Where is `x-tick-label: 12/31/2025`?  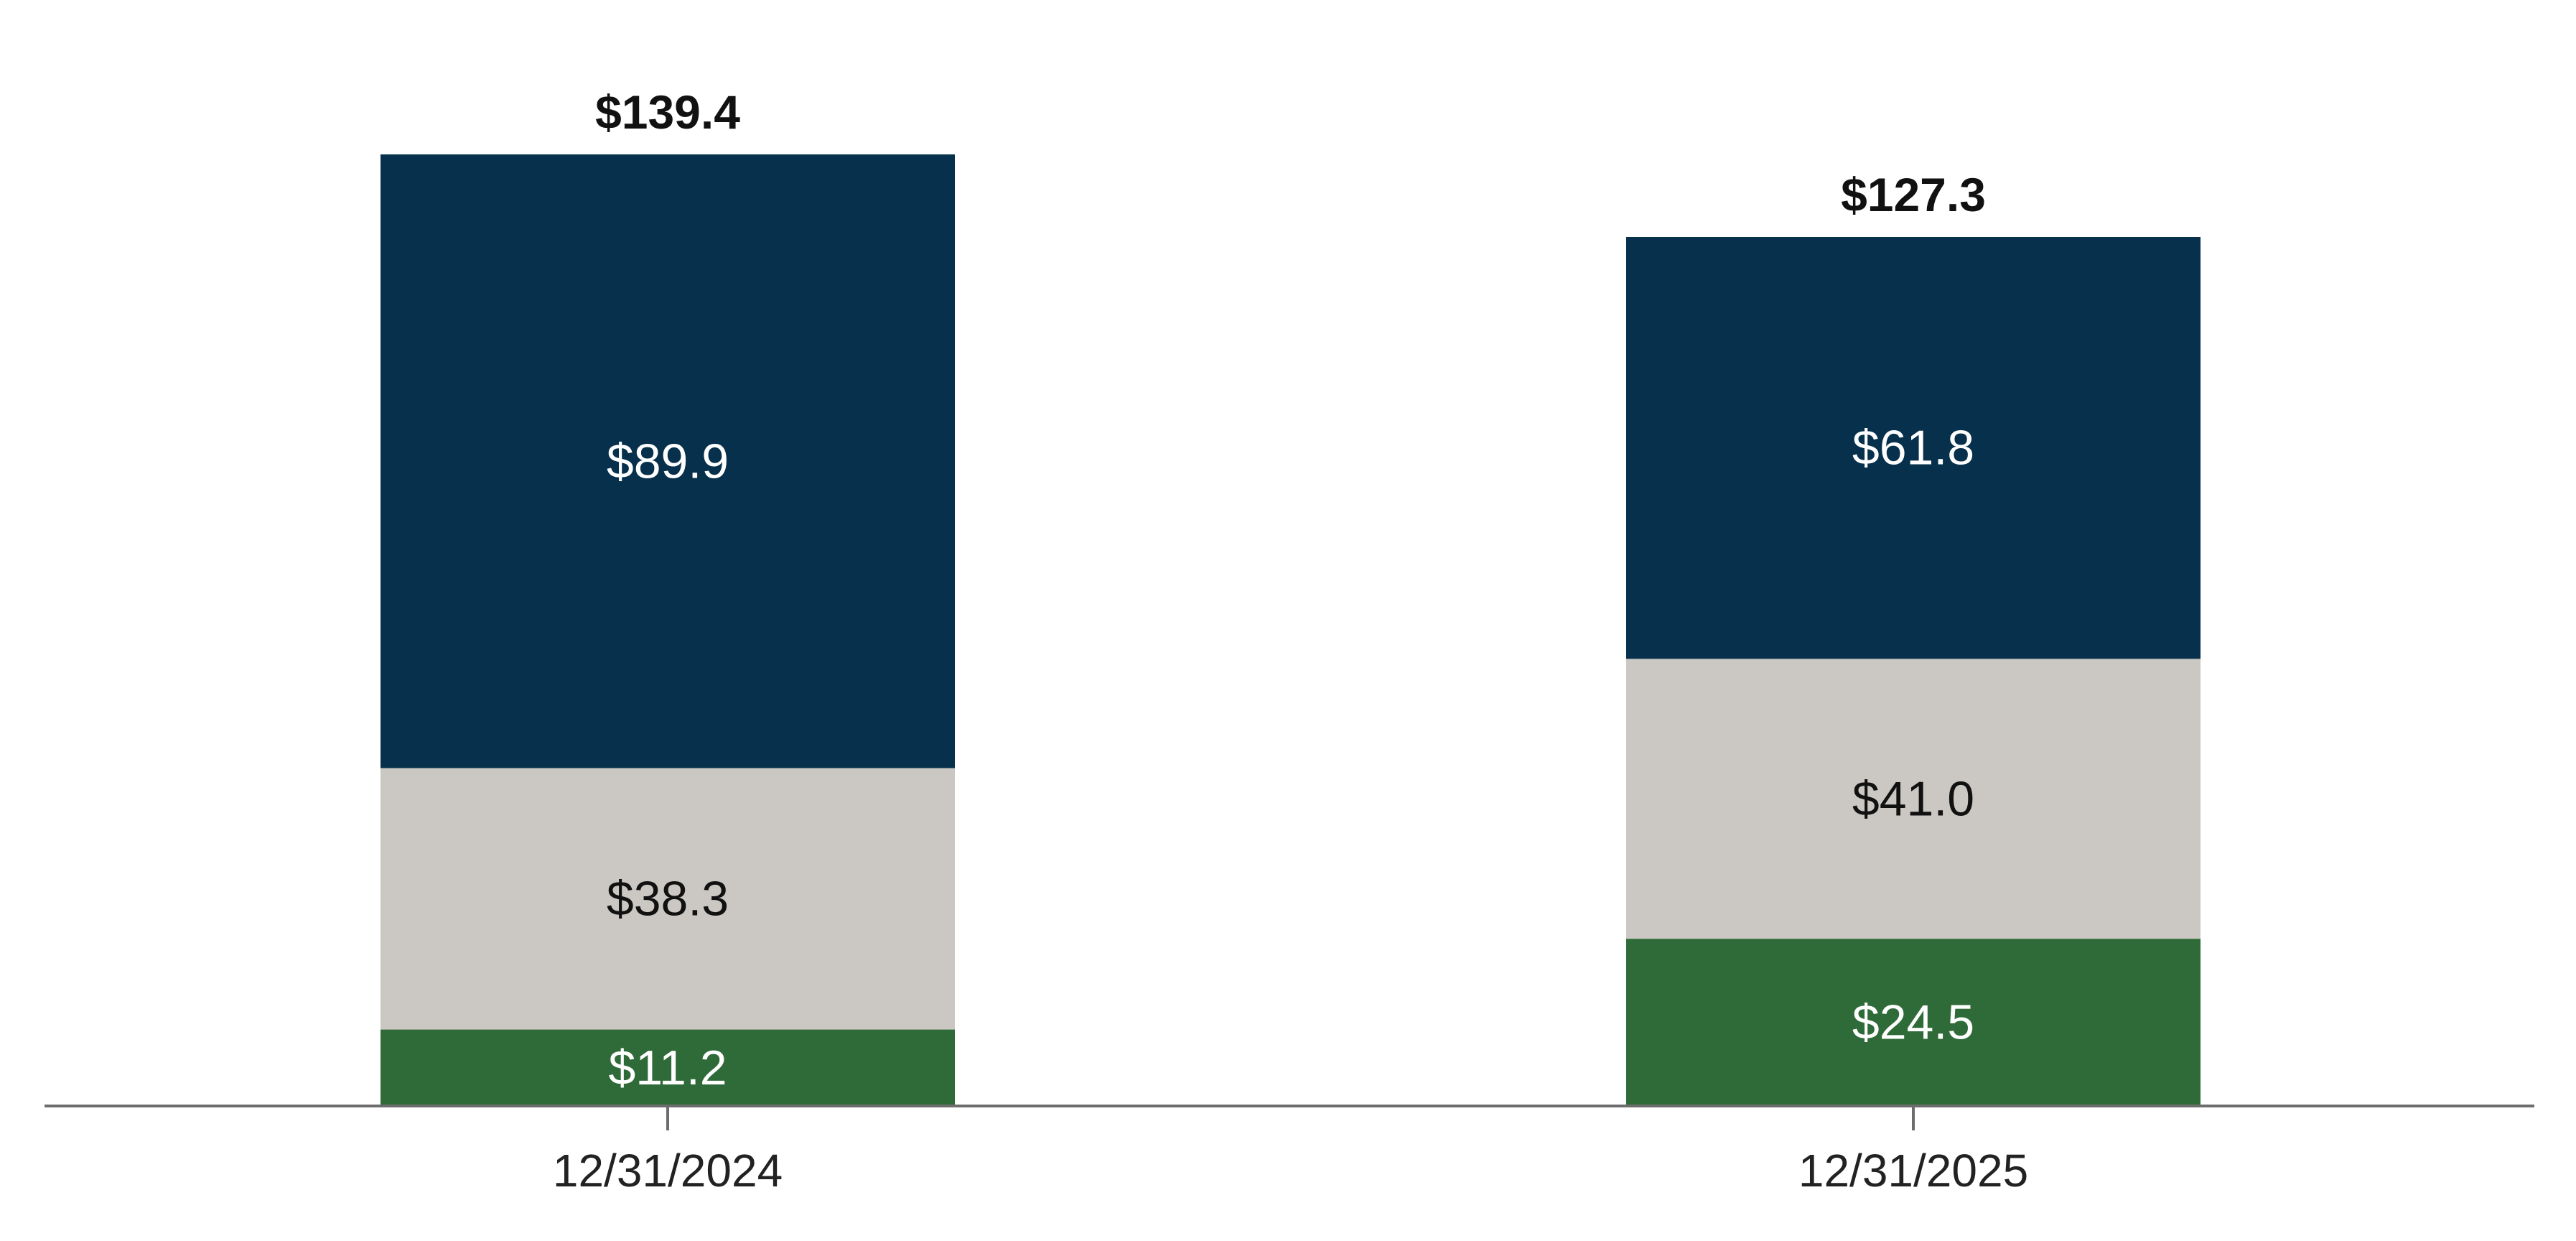 x-tick-label: 12/31/2025 is located at coordinates (1913, 1170).